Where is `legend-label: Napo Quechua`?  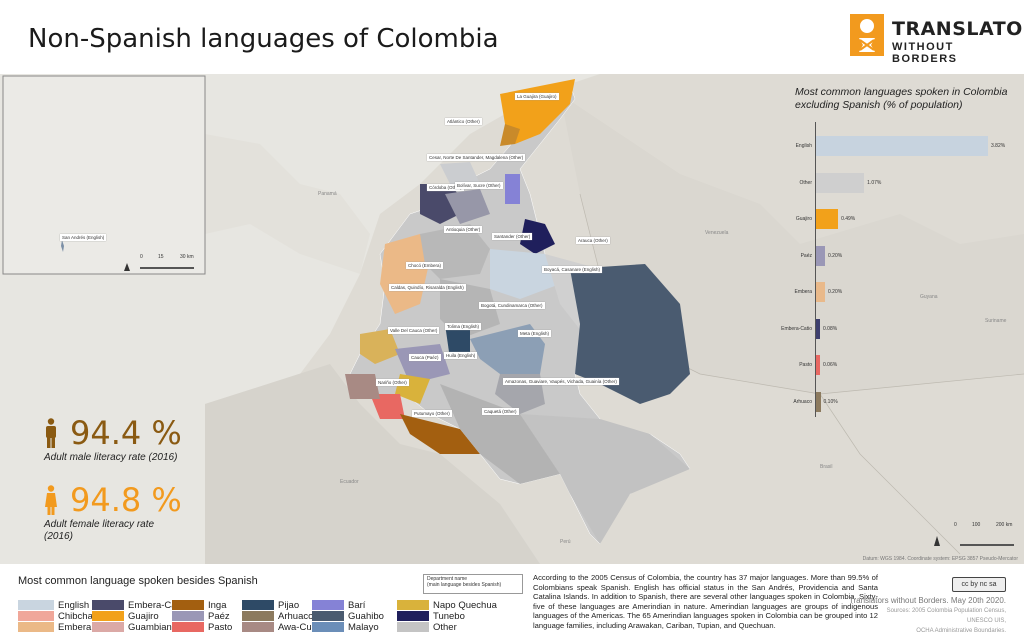
legend-label: Napo Quechua is located at coordinates (465, 605).